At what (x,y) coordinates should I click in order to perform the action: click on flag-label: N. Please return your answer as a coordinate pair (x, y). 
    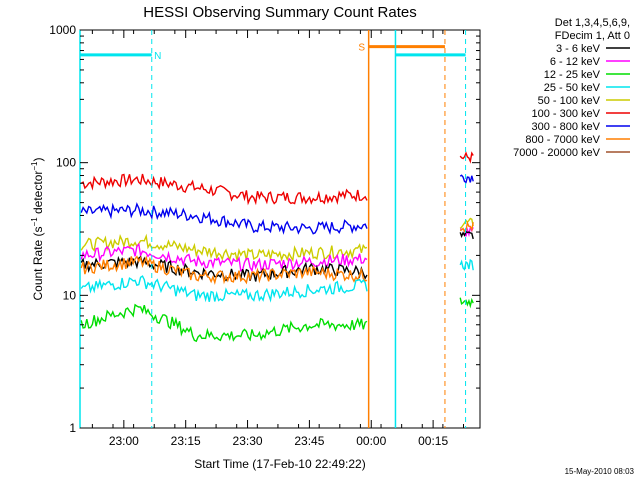
    Looking at the image, I should click on (157, 56).